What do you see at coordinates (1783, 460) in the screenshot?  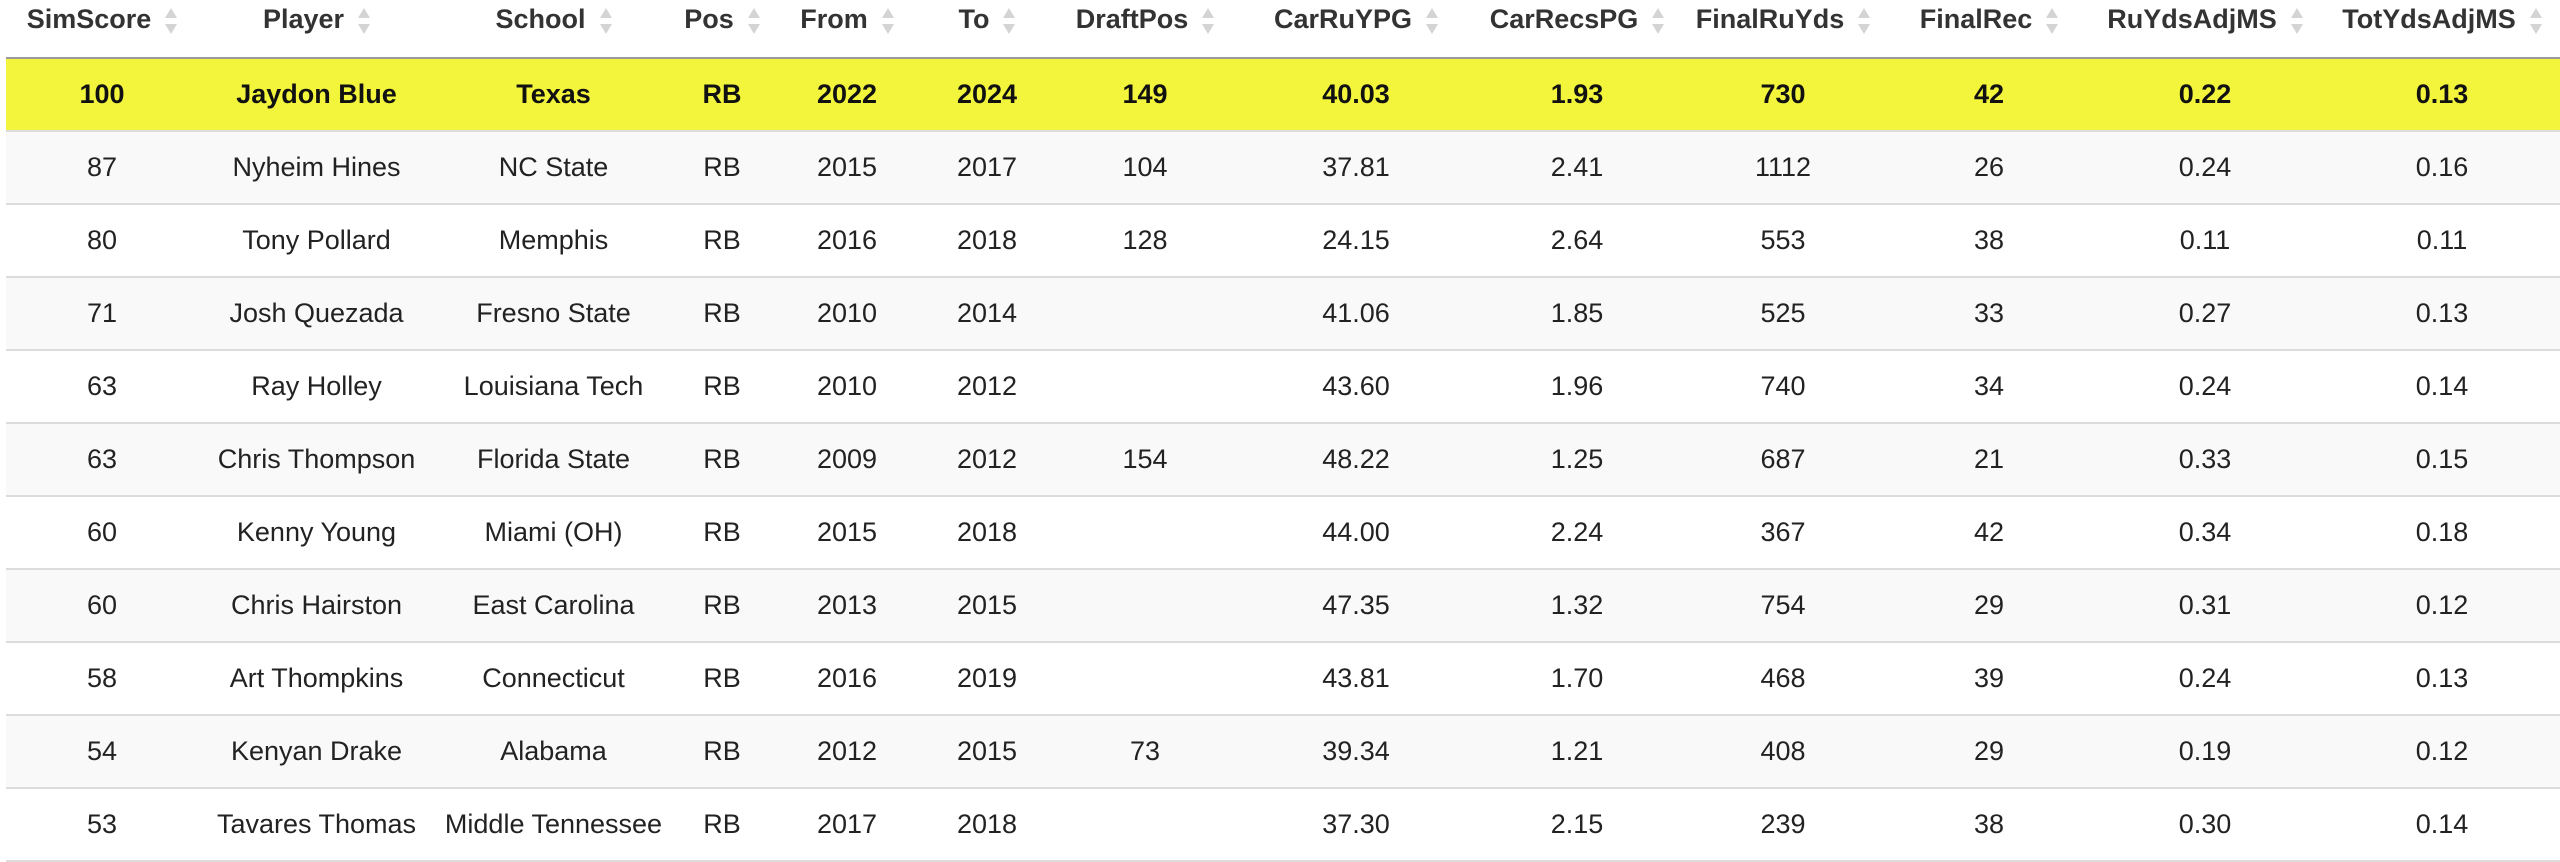 I see `cell-finalruyds: 687` at bounding box center [1783, 460].